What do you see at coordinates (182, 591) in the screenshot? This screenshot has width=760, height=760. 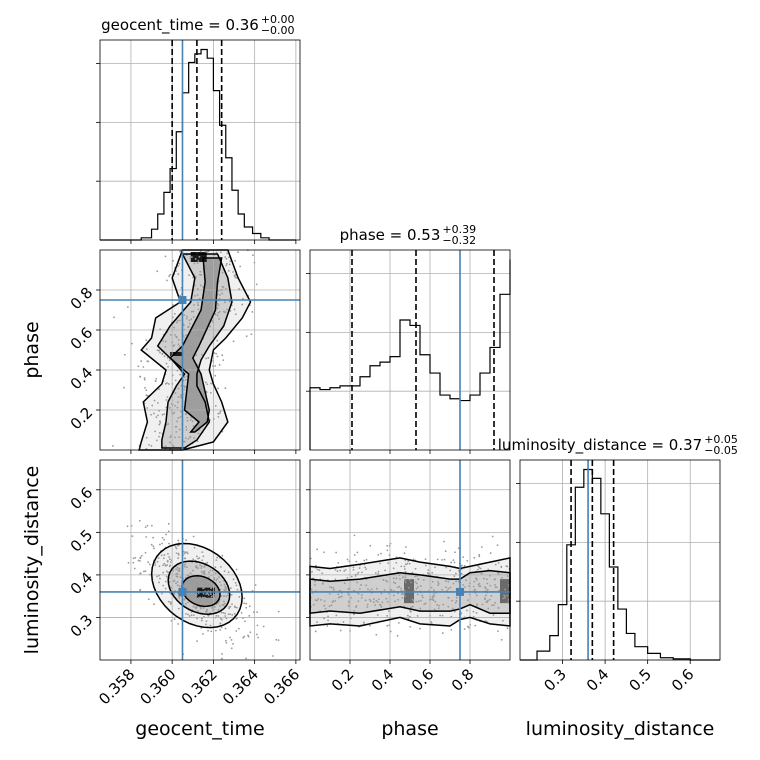 I see `panel-geocent_time-luminosity_distance-truth-point` at bounding box center [182, 591].